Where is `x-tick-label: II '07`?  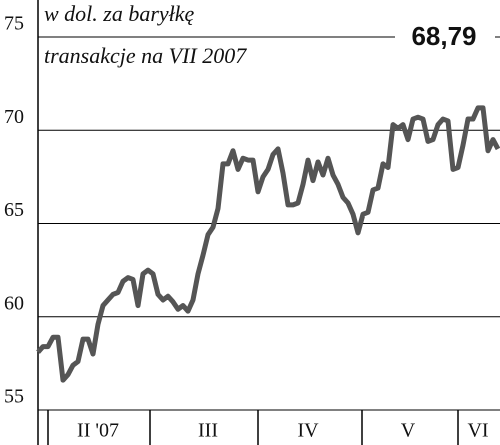 x-tick-label: II '07 is located at coordinates (98, 431).